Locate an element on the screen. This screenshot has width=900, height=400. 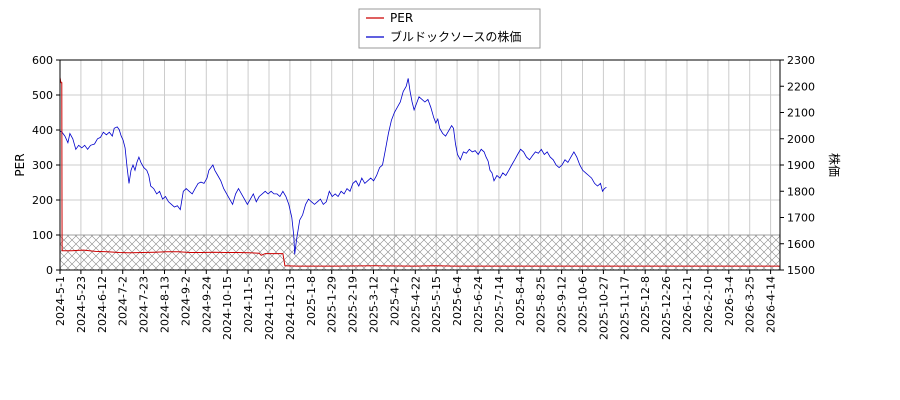
x-tick-label: 2025-8-25 is located at coordinates (541, 304).